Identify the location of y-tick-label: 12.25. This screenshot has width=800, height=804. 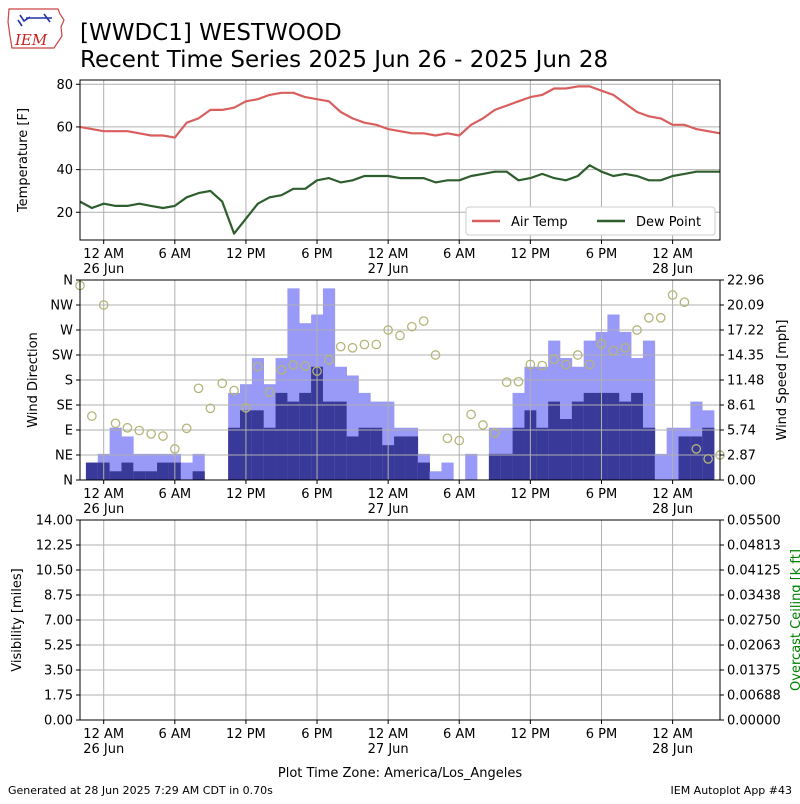
(54, 546).